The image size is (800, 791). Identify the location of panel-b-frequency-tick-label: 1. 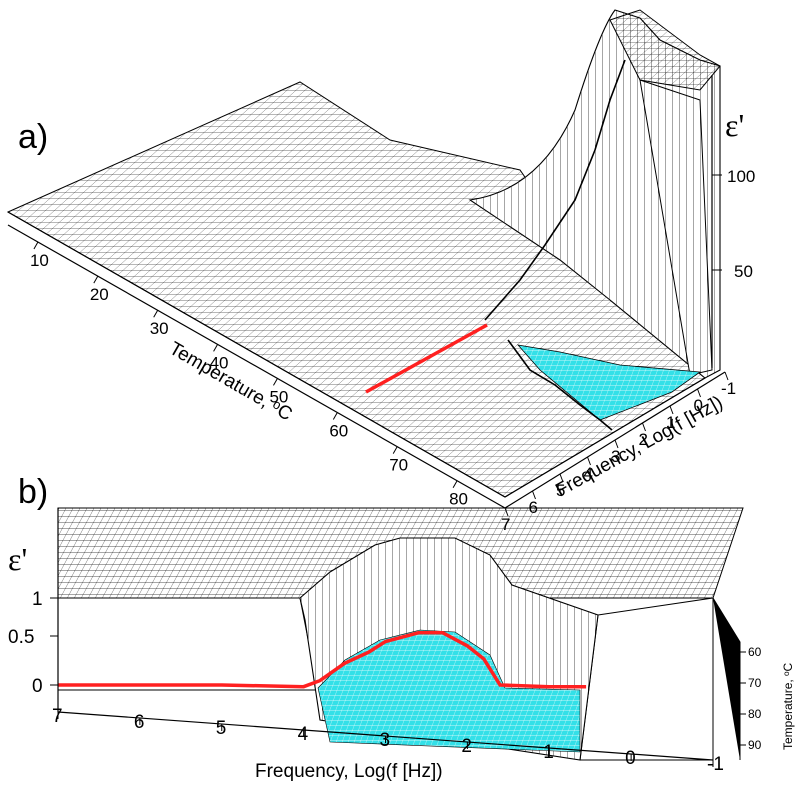
(548, 752).